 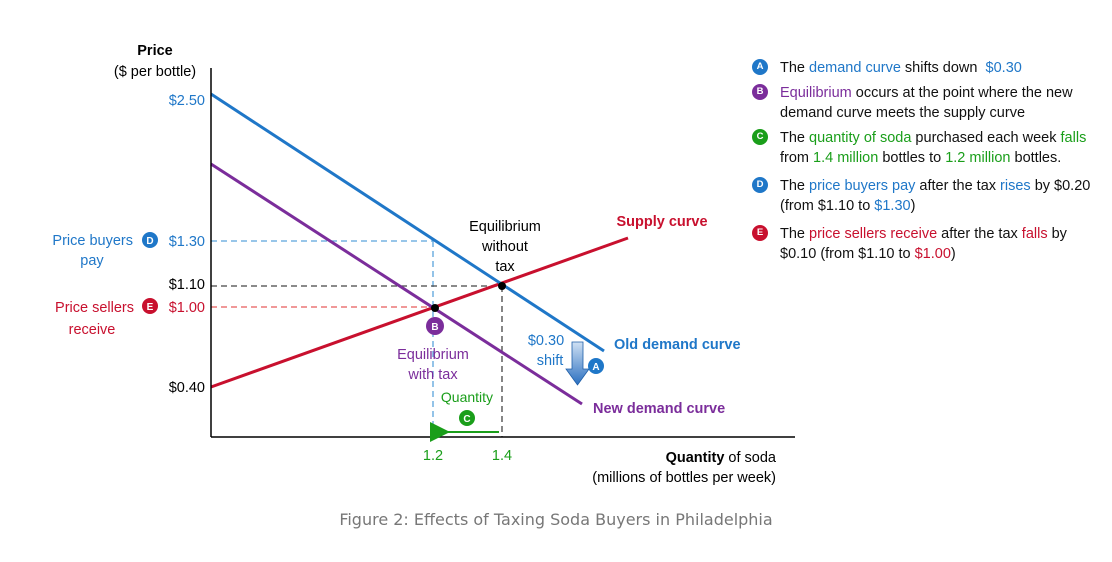 What do you see at coordinates (795, 186) in the screenshot?
I see `note-d-t1: The` at bounding box center [795, 186].